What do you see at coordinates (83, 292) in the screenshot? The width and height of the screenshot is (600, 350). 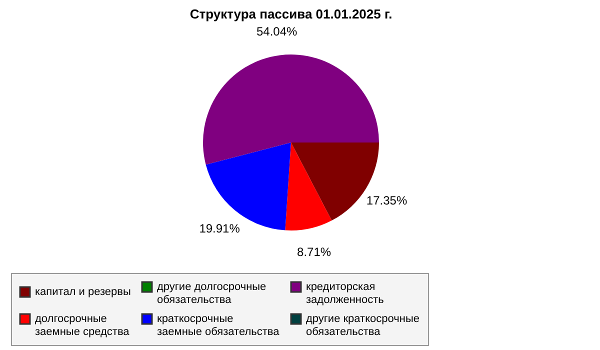 I see `legend-label: капитал и резервы` at bounding box center [83, 292].